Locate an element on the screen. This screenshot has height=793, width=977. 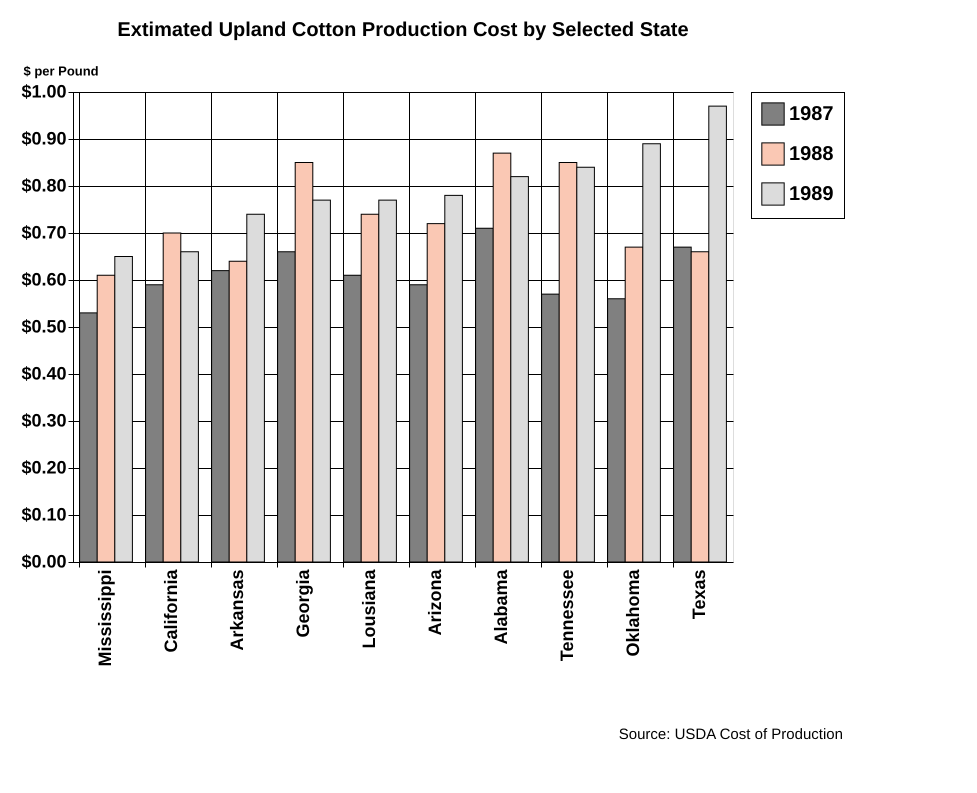
y-tick-label: $0.60 is located at coordinates (43, 280).